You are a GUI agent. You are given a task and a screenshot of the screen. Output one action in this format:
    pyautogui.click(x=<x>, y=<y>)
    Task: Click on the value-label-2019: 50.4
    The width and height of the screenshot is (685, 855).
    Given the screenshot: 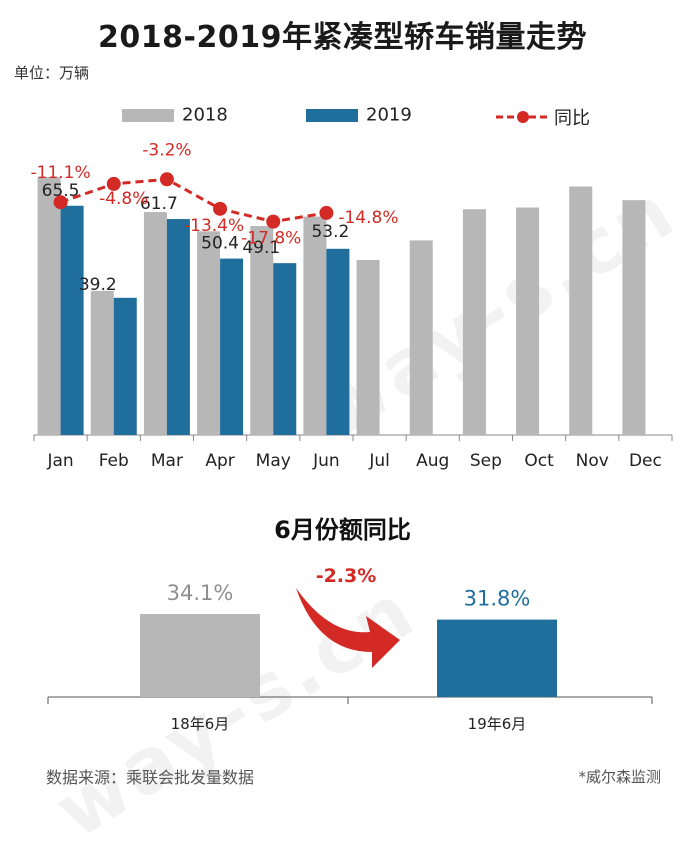 What is the action you would take?
    pyautogui.click(x=220, y=244)
    